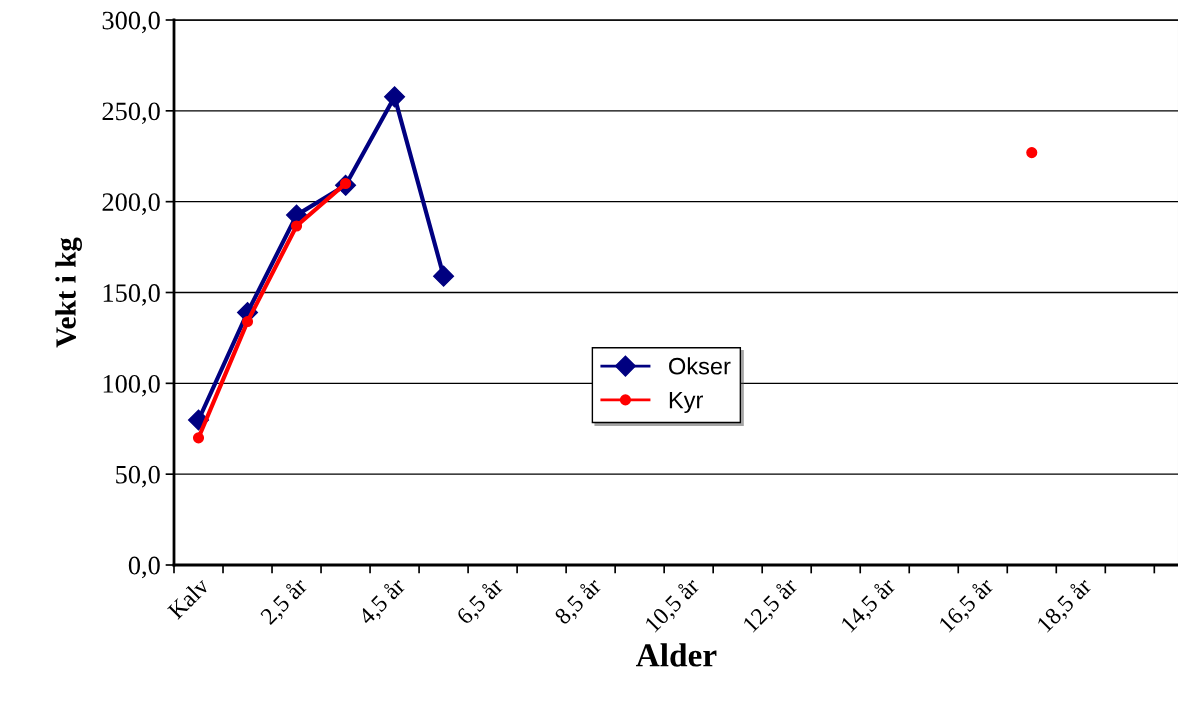  What do you see at coordinates (578, 601) in the screenshot?
I see `x-tick-label: 8,5 år` at bounding box center [578, 601].